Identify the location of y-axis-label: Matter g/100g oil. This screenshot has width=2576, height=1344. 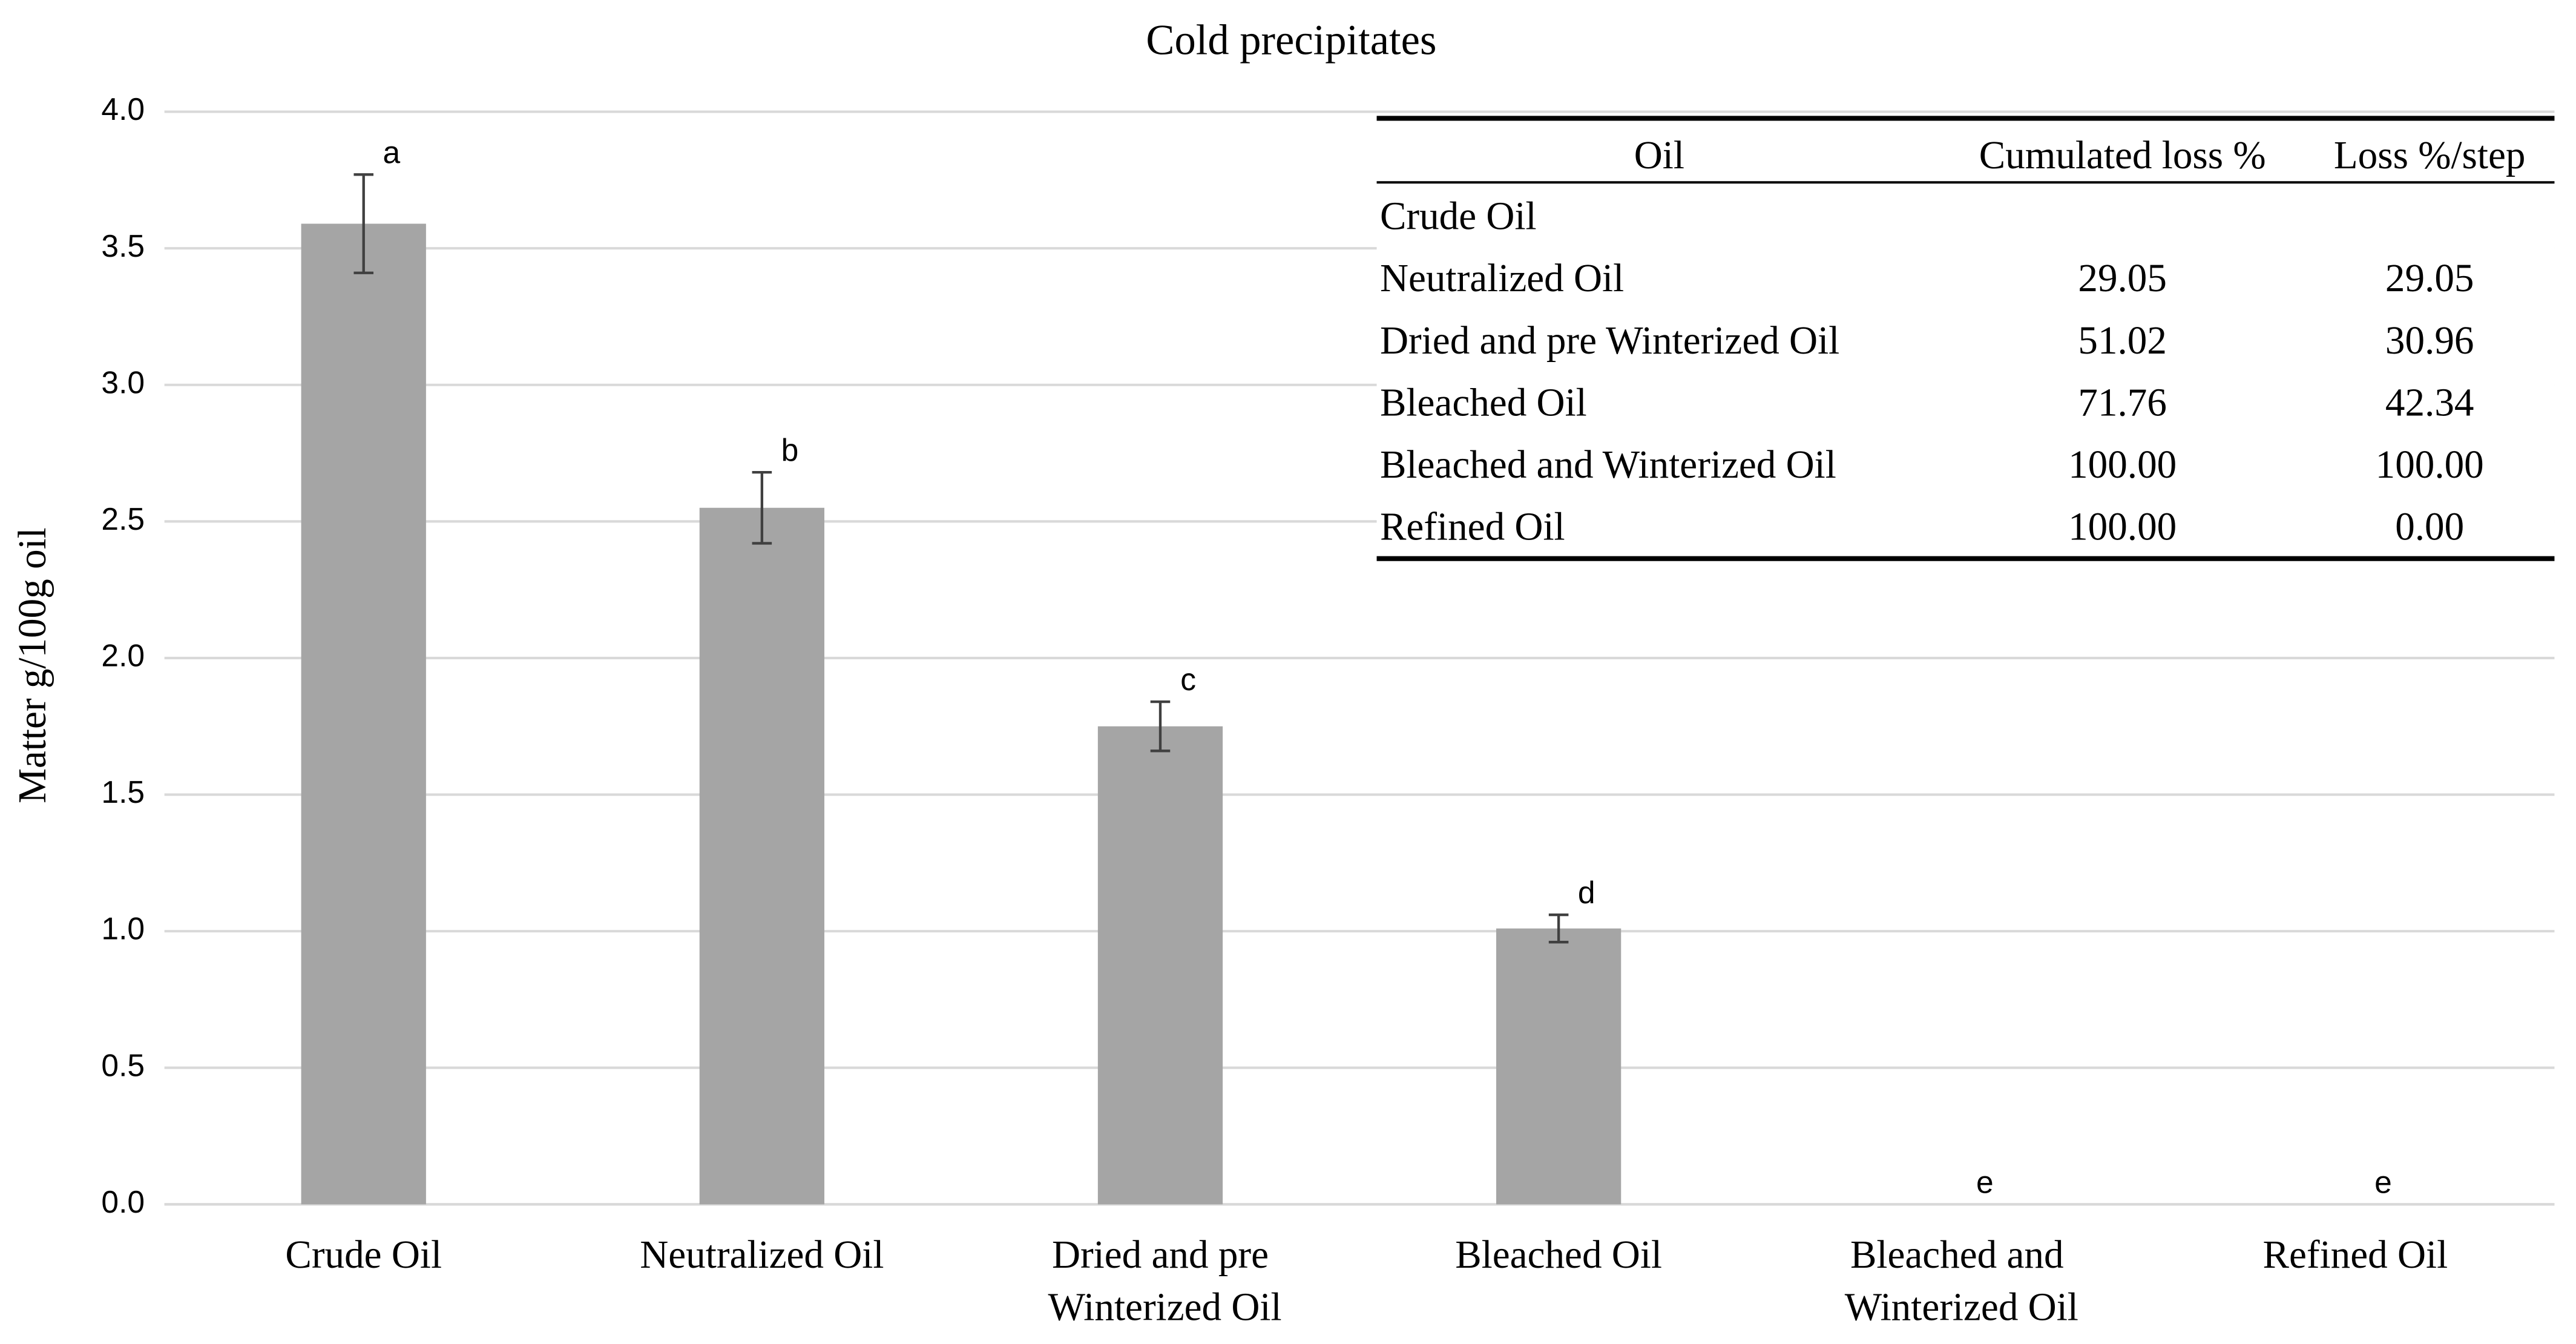
(32, 665).